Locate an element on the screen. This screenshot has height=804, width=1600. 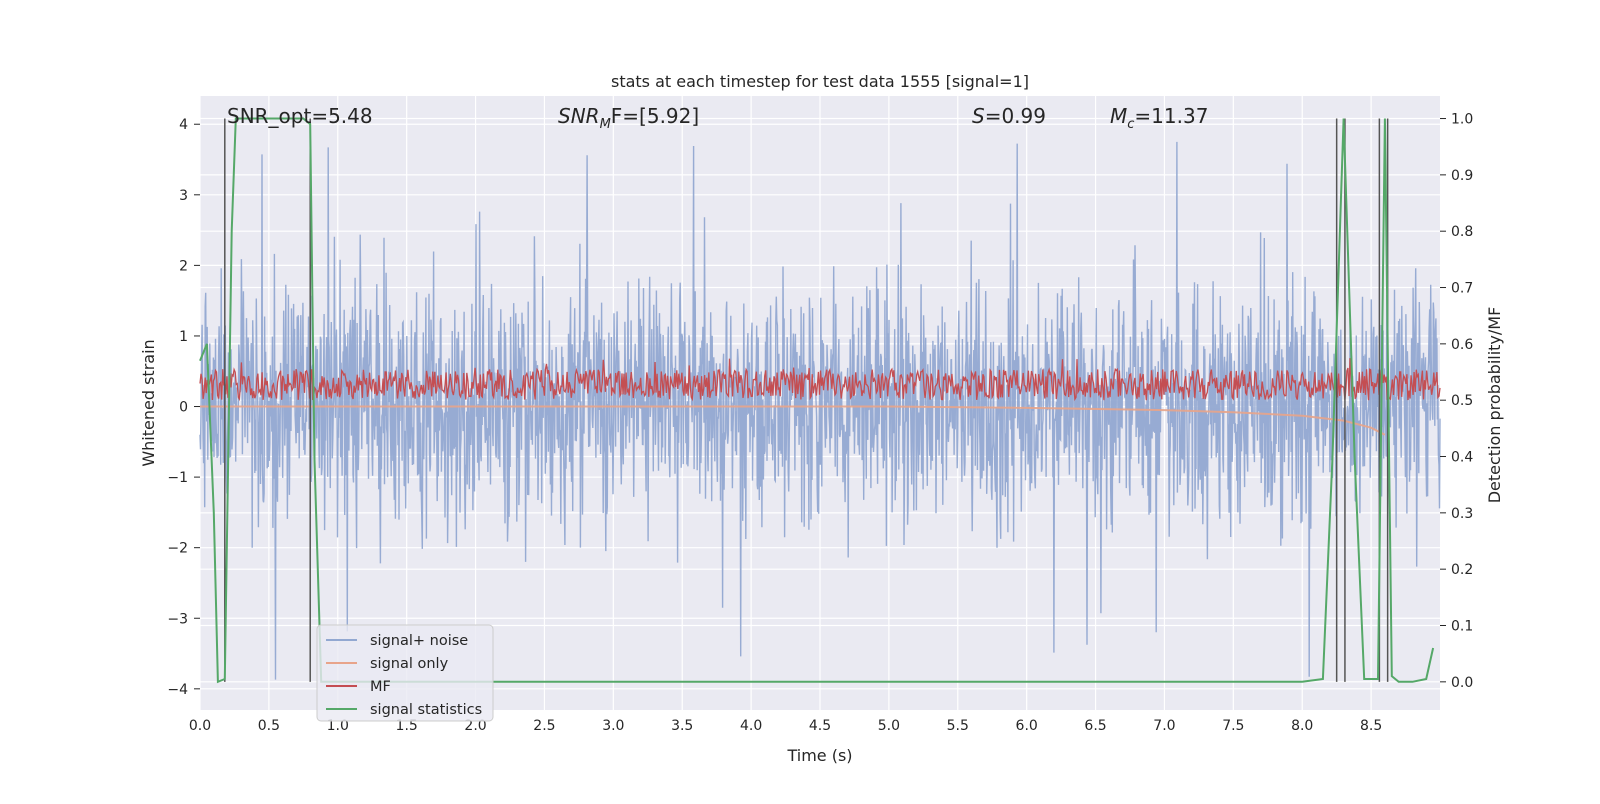
x-tick-label: 4.0 is located at coordinates (751, 726).